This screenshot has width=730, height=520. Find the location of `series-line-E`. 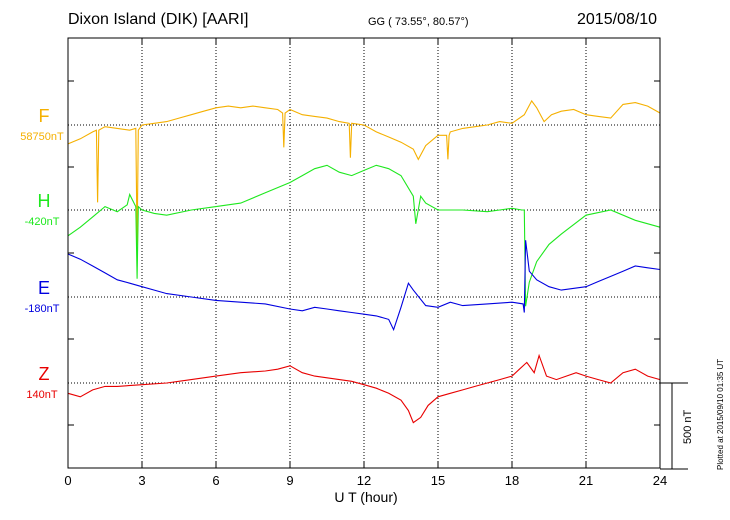

series-line-E is located at coordinates (364, 286).